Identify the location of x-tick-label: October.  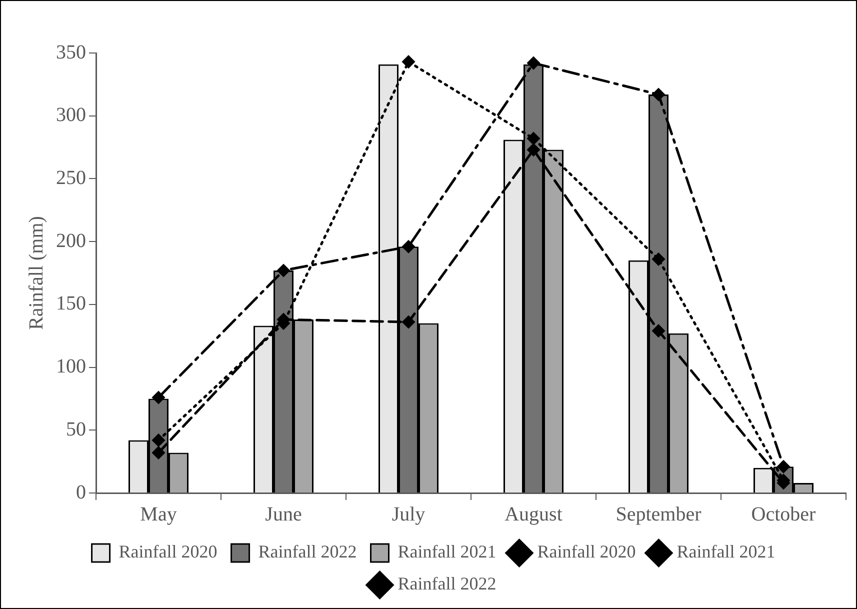
(783, 514).